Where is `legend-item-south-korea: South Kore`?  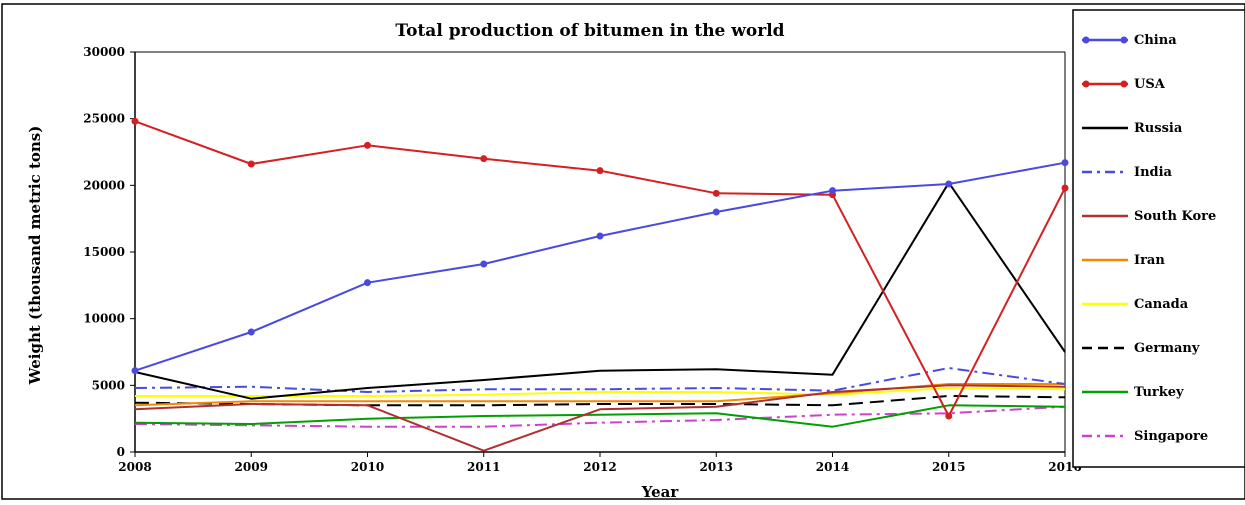
legend-item-south-korea: South Kore is located at coordinates (1149, 216).